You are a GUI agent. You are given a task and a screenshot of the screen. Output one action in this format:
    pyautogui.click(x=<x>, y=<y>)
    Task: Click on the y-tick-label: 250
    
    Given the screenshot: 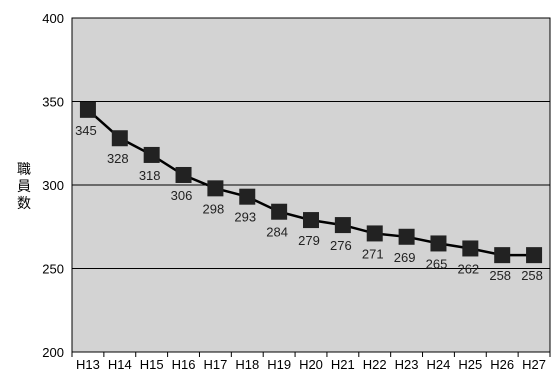 What is the action you would take?
    pyautogui.click(x=53, y=269)
    